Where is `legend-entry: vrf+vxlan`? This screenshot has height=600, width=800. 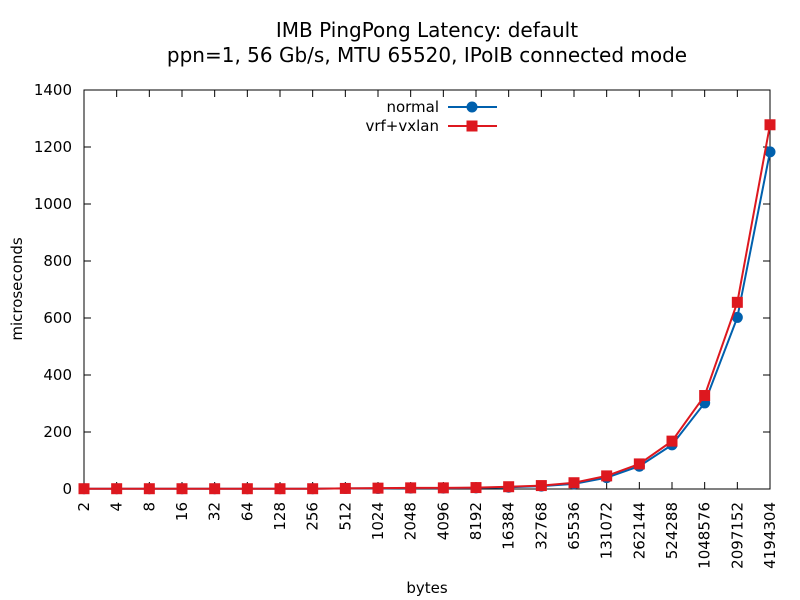 legend-entry: vrf+vxlan is located at coordinates (431, 126).